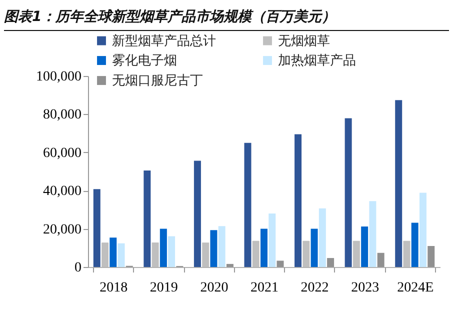 Image resolution: width=459 pixels, height=332 pixels. I want to click on x-tick-label: 2024E, so click(415, 288).